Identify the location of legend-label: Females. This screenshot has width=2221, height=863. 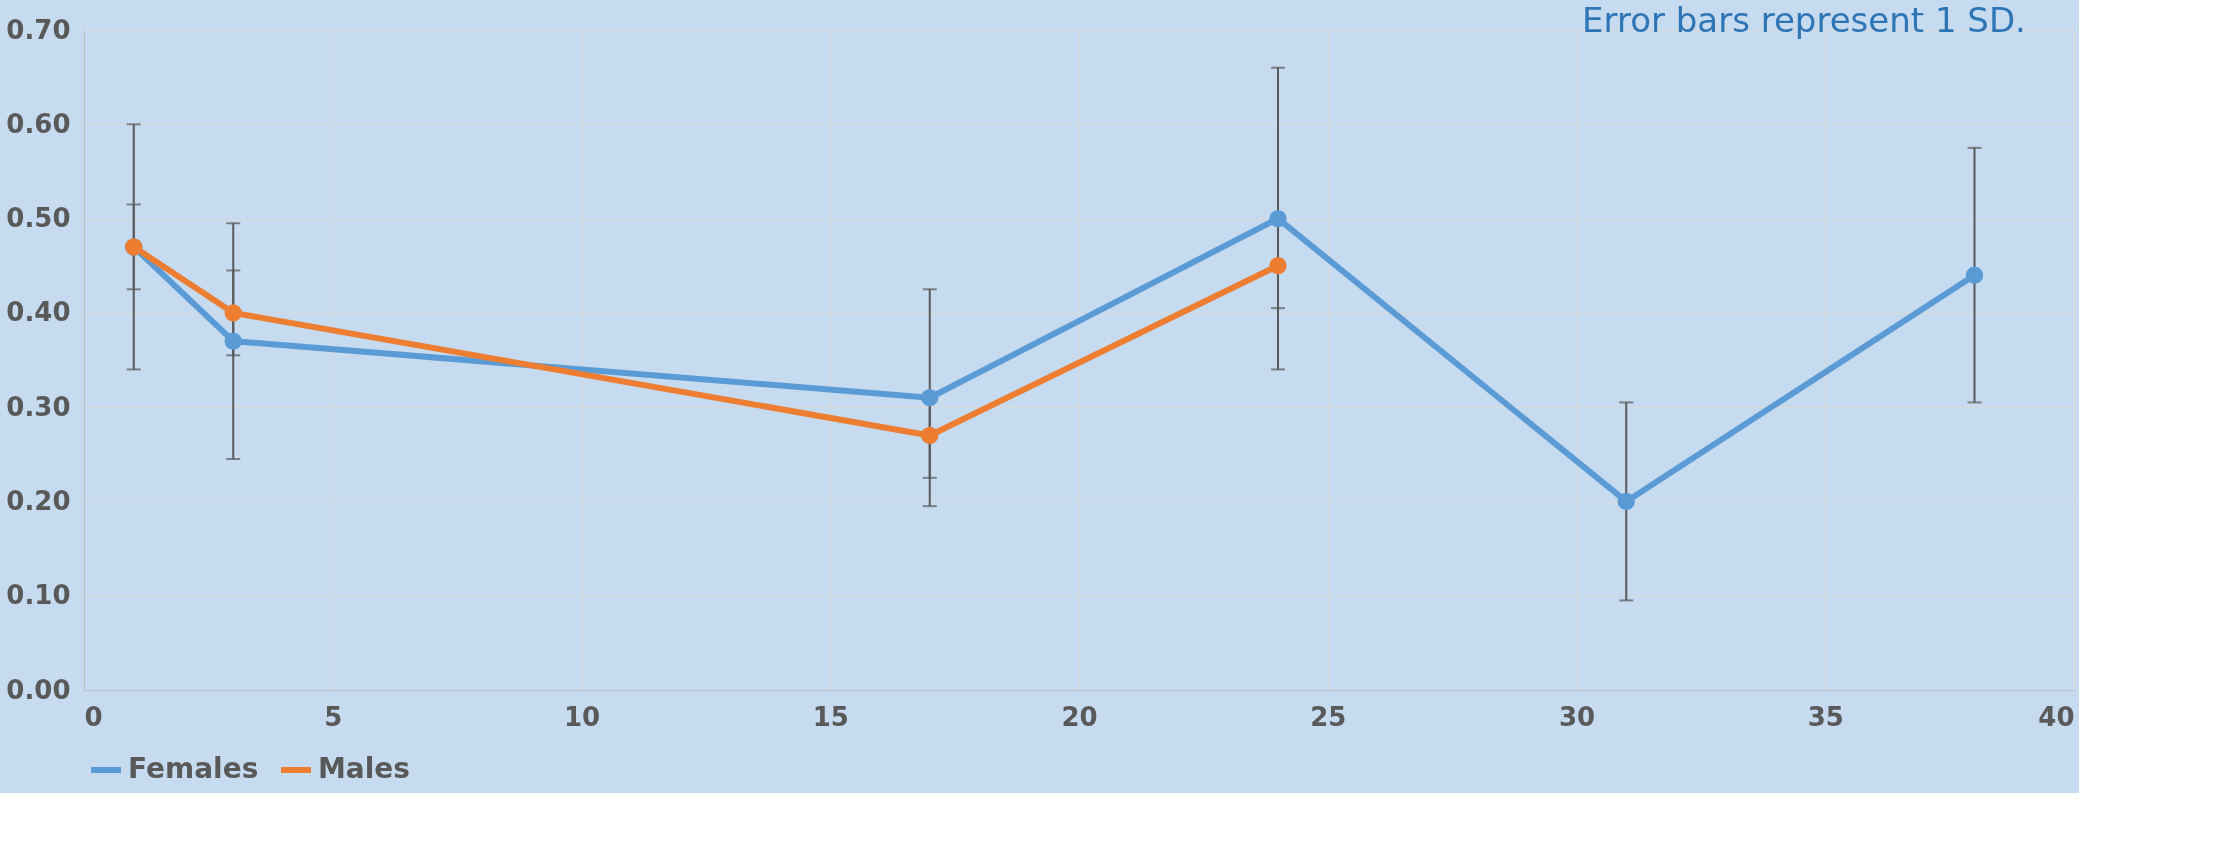
(193, 768).